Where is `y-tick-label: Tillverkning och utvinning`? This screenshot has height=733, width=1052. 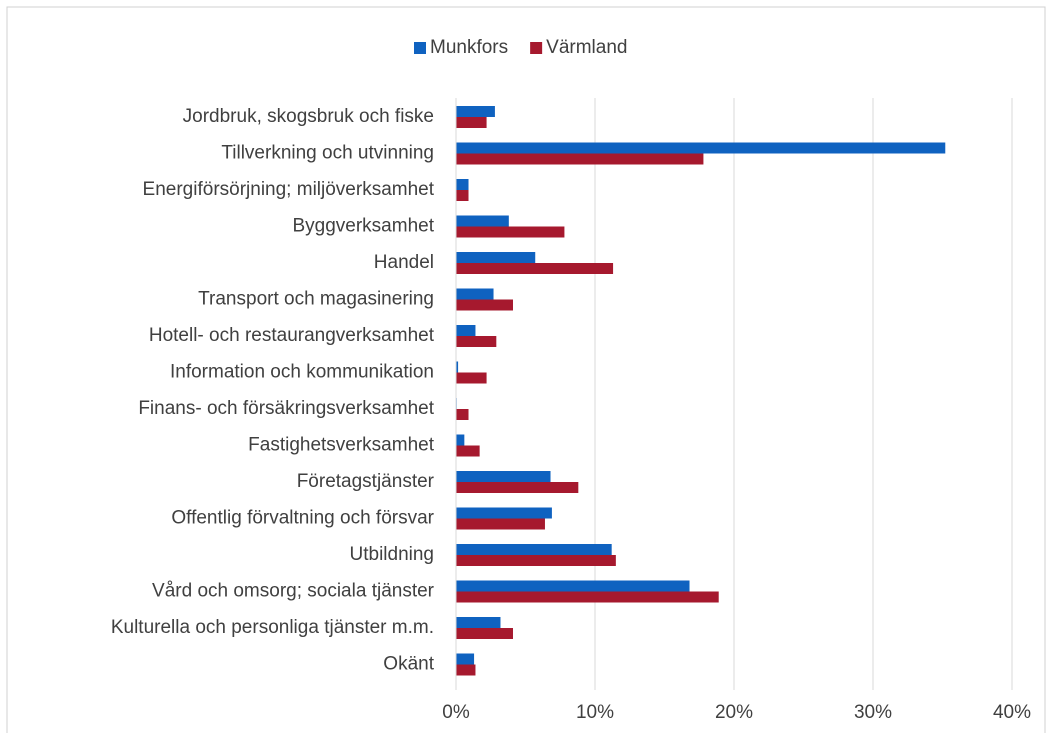
y-tick-label: Tillverkning och utvinning is located at coordinates (327, 153).